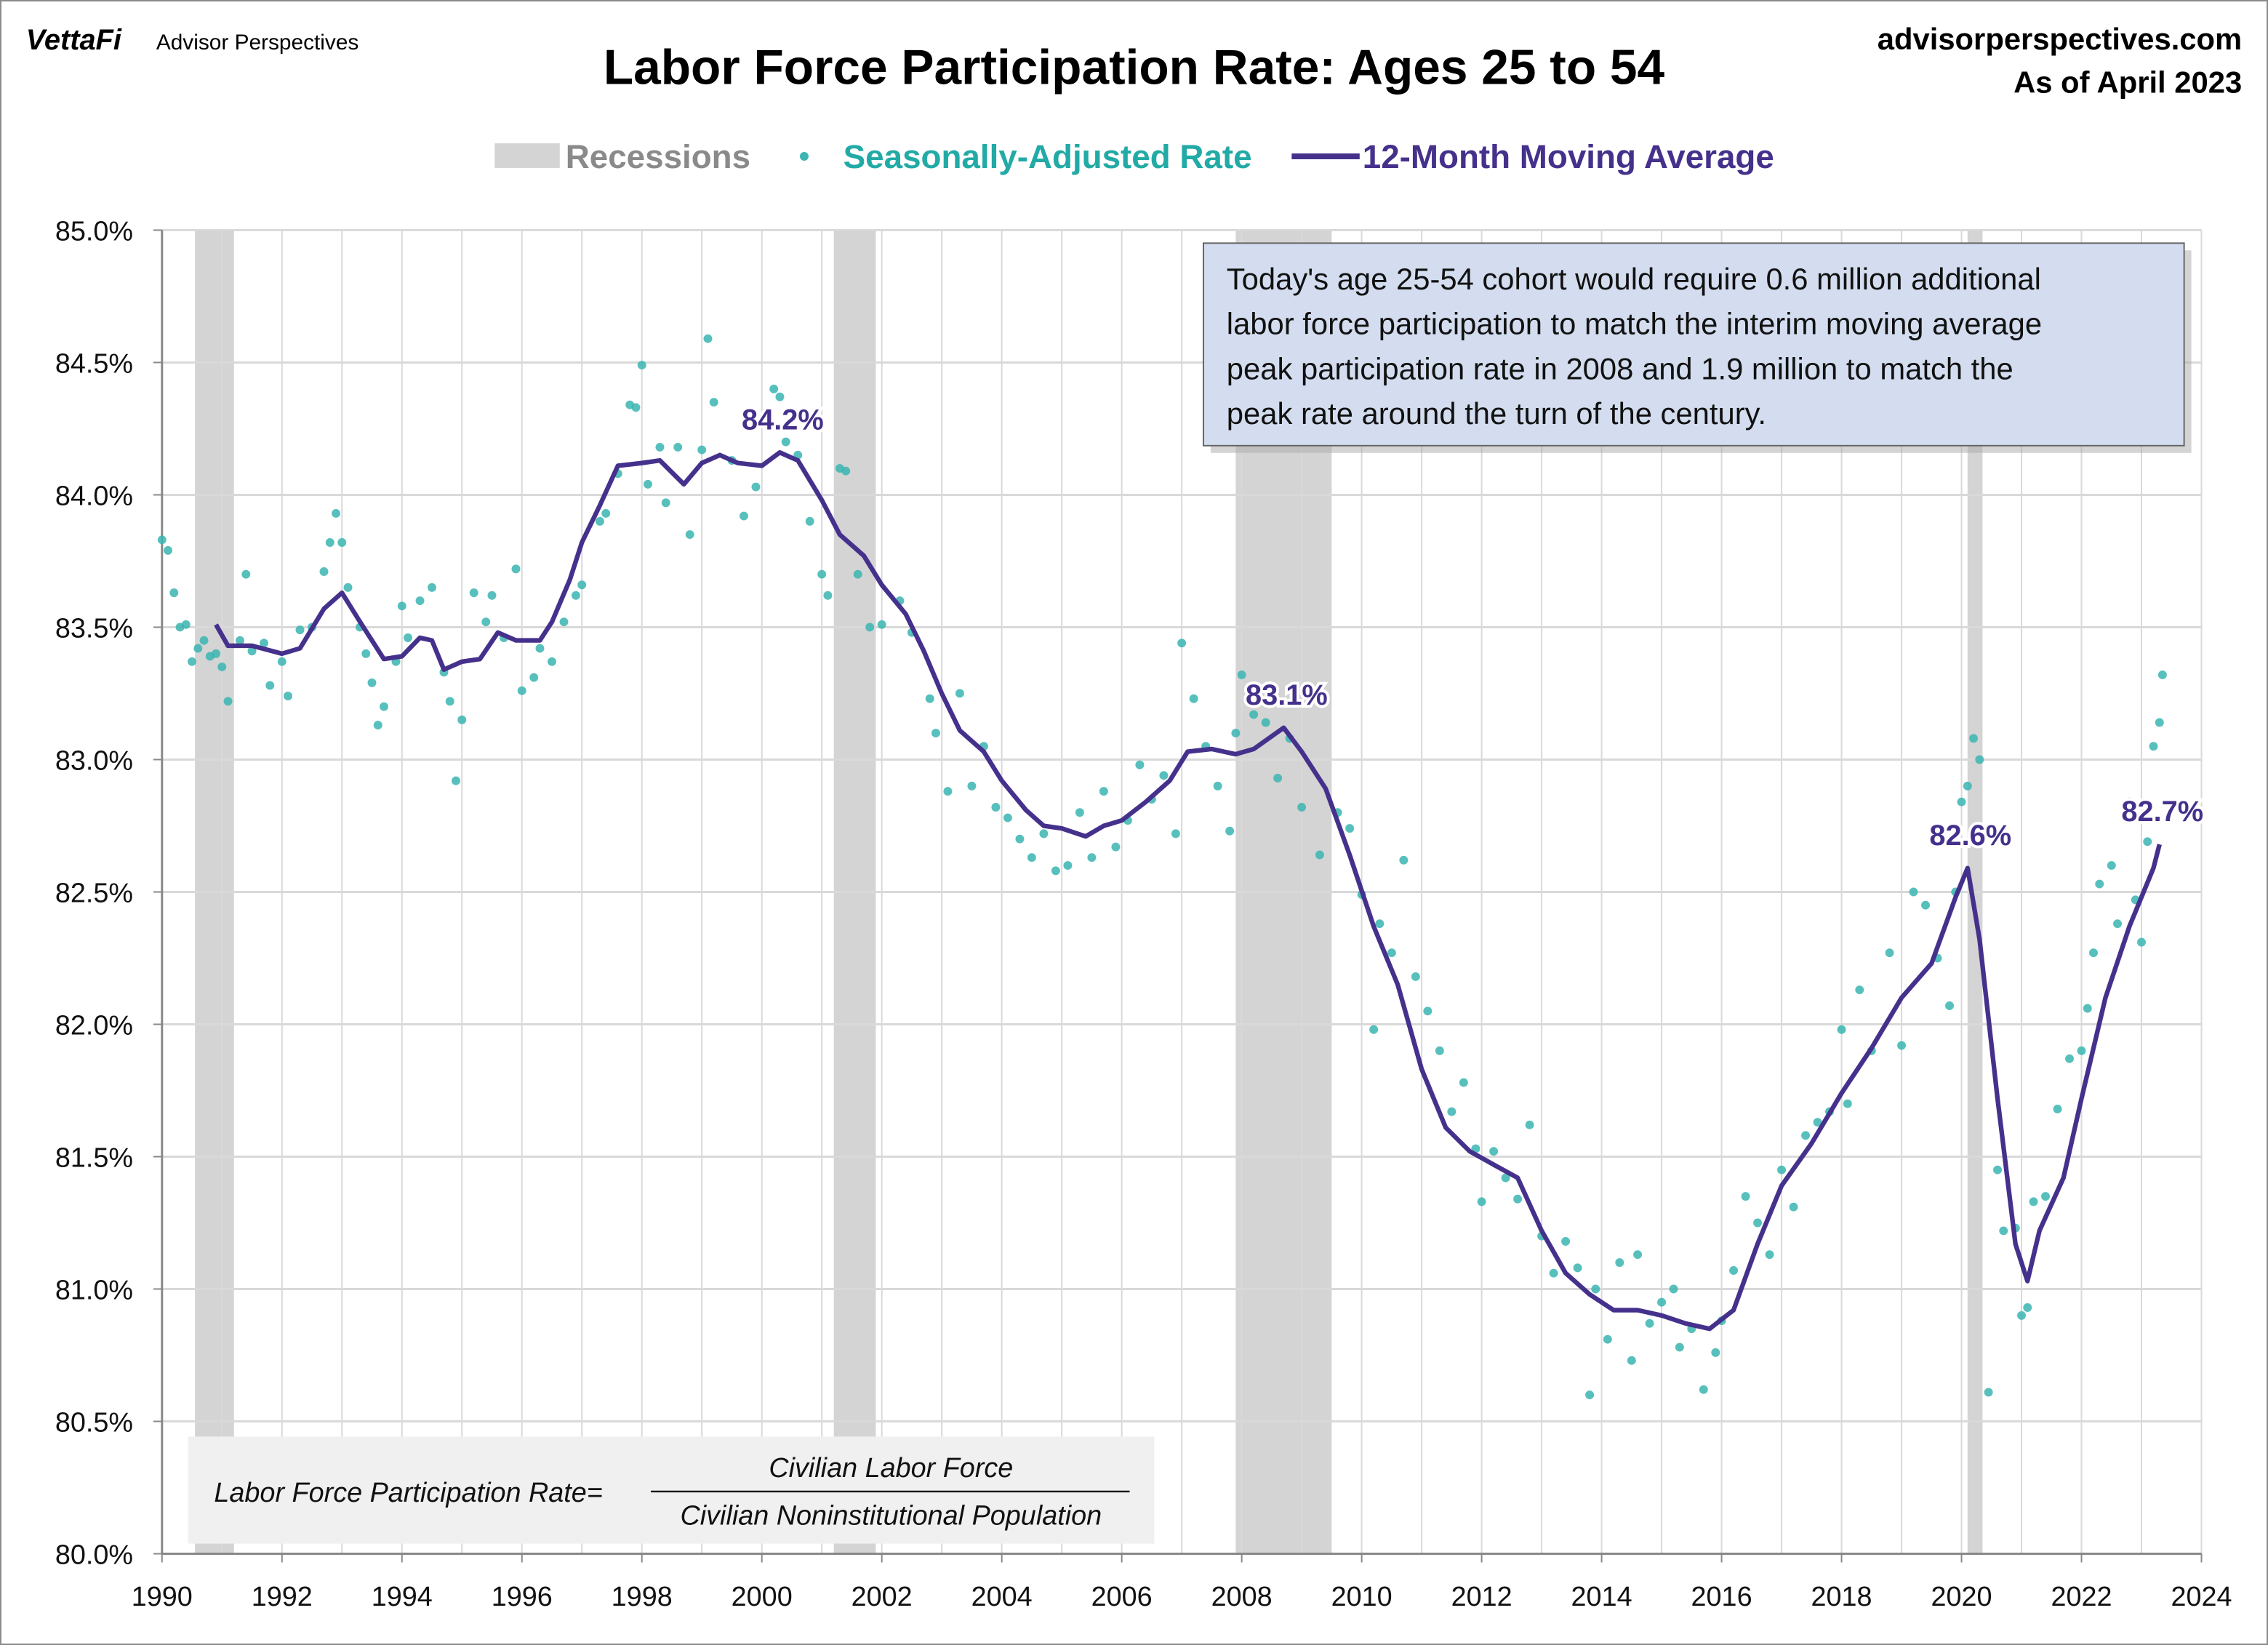  I want to click on x-tick-label: 2002, so click(882, 1597).